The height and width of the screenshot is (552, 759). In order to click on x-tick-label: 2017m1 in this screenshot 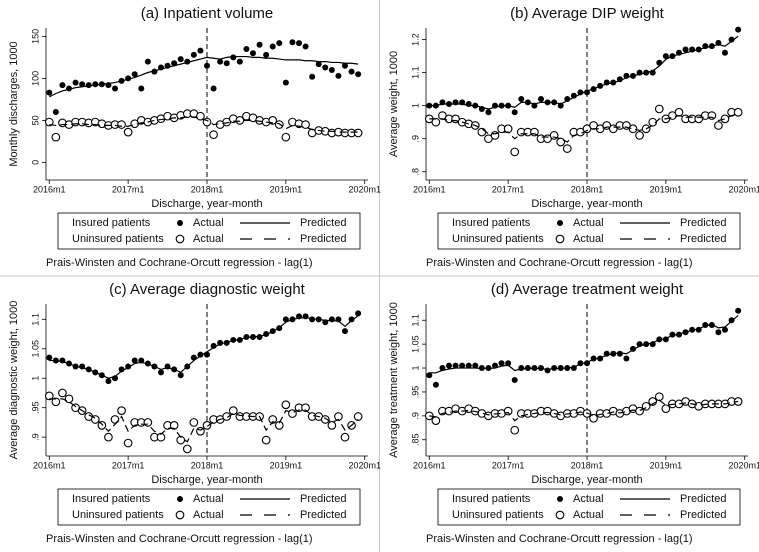, I will do `click(508, 465)`.